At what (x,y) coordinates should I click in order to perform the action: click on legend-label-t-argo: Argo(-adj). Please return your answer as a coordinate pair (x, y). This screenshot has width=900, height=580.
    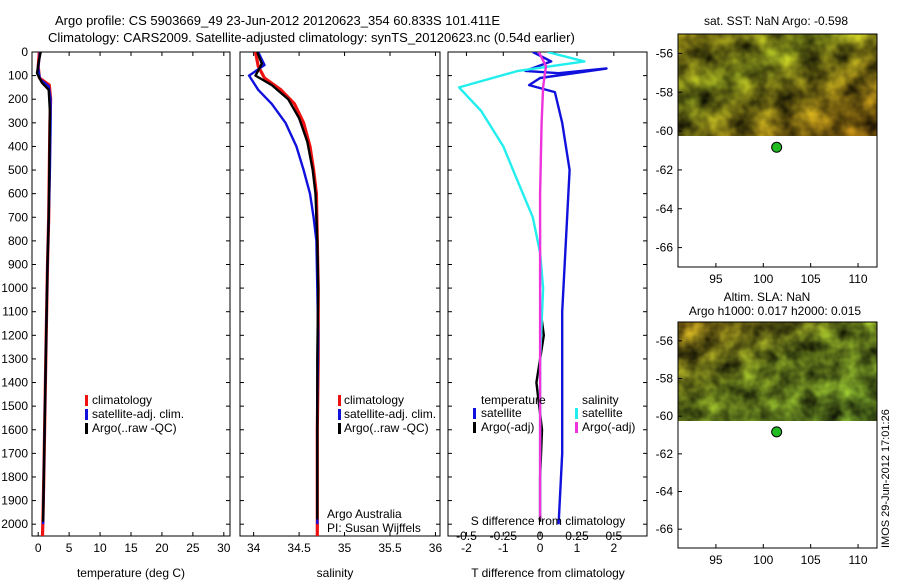
    Looking at the image, I should click on (507, 427).